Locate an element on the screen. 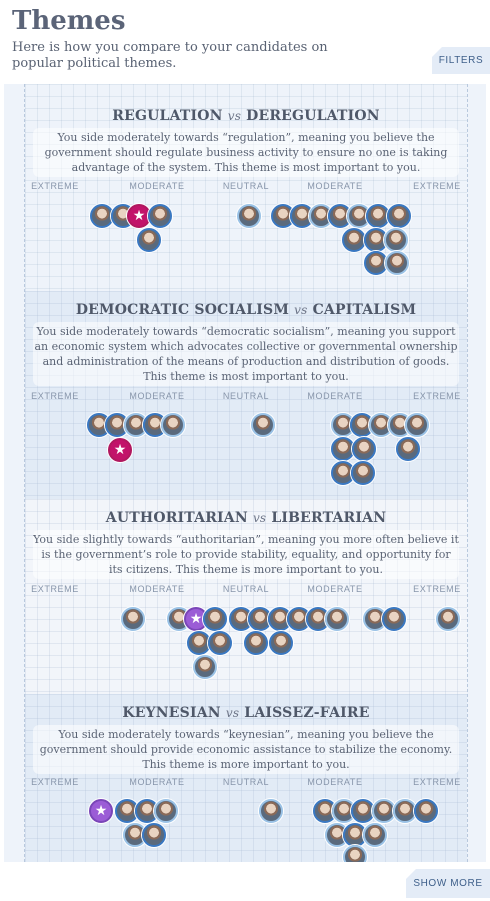 This screenshot has height=901, width=490. page-title: Themes is located at coordinates (69, 21).